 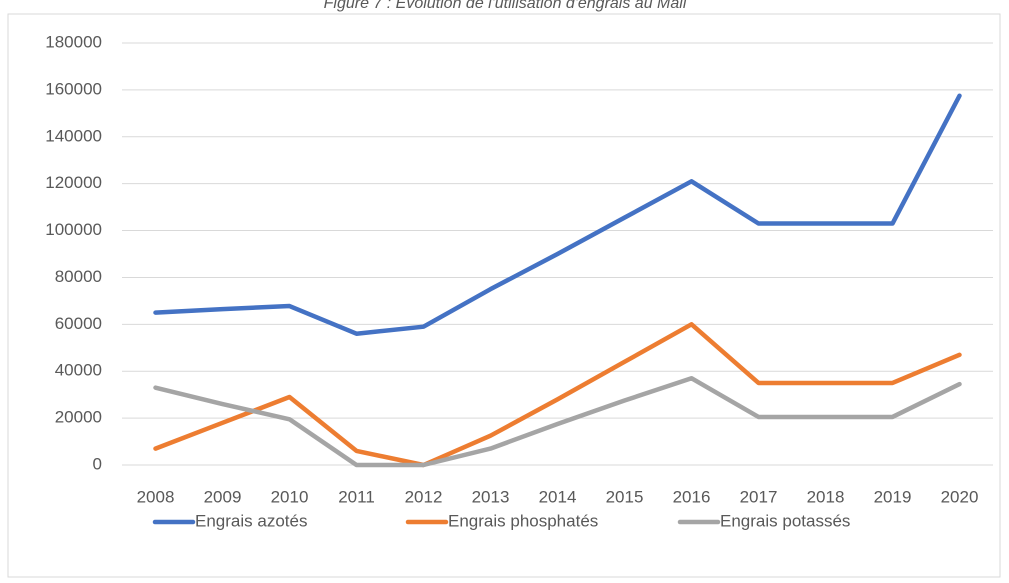 I want to click on x-tick-label: 2017, so click(x=759, y=496).